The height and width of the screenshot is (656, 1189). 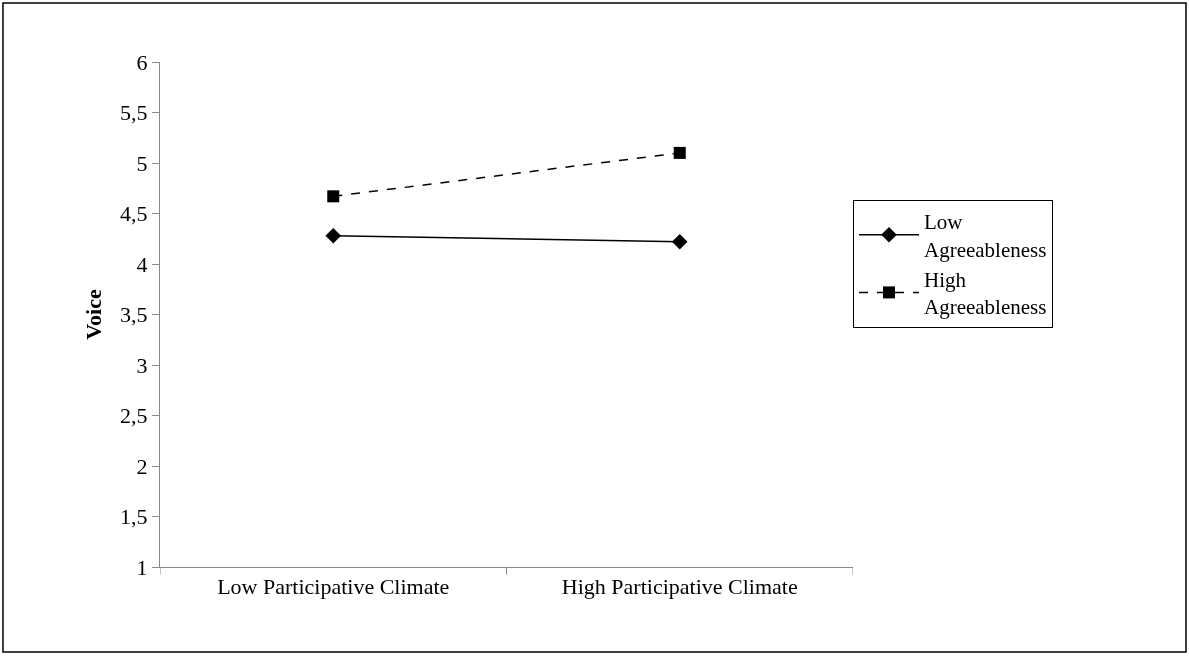 I want to click on y-tick-label: 2,5, so click(x=134, y=416).